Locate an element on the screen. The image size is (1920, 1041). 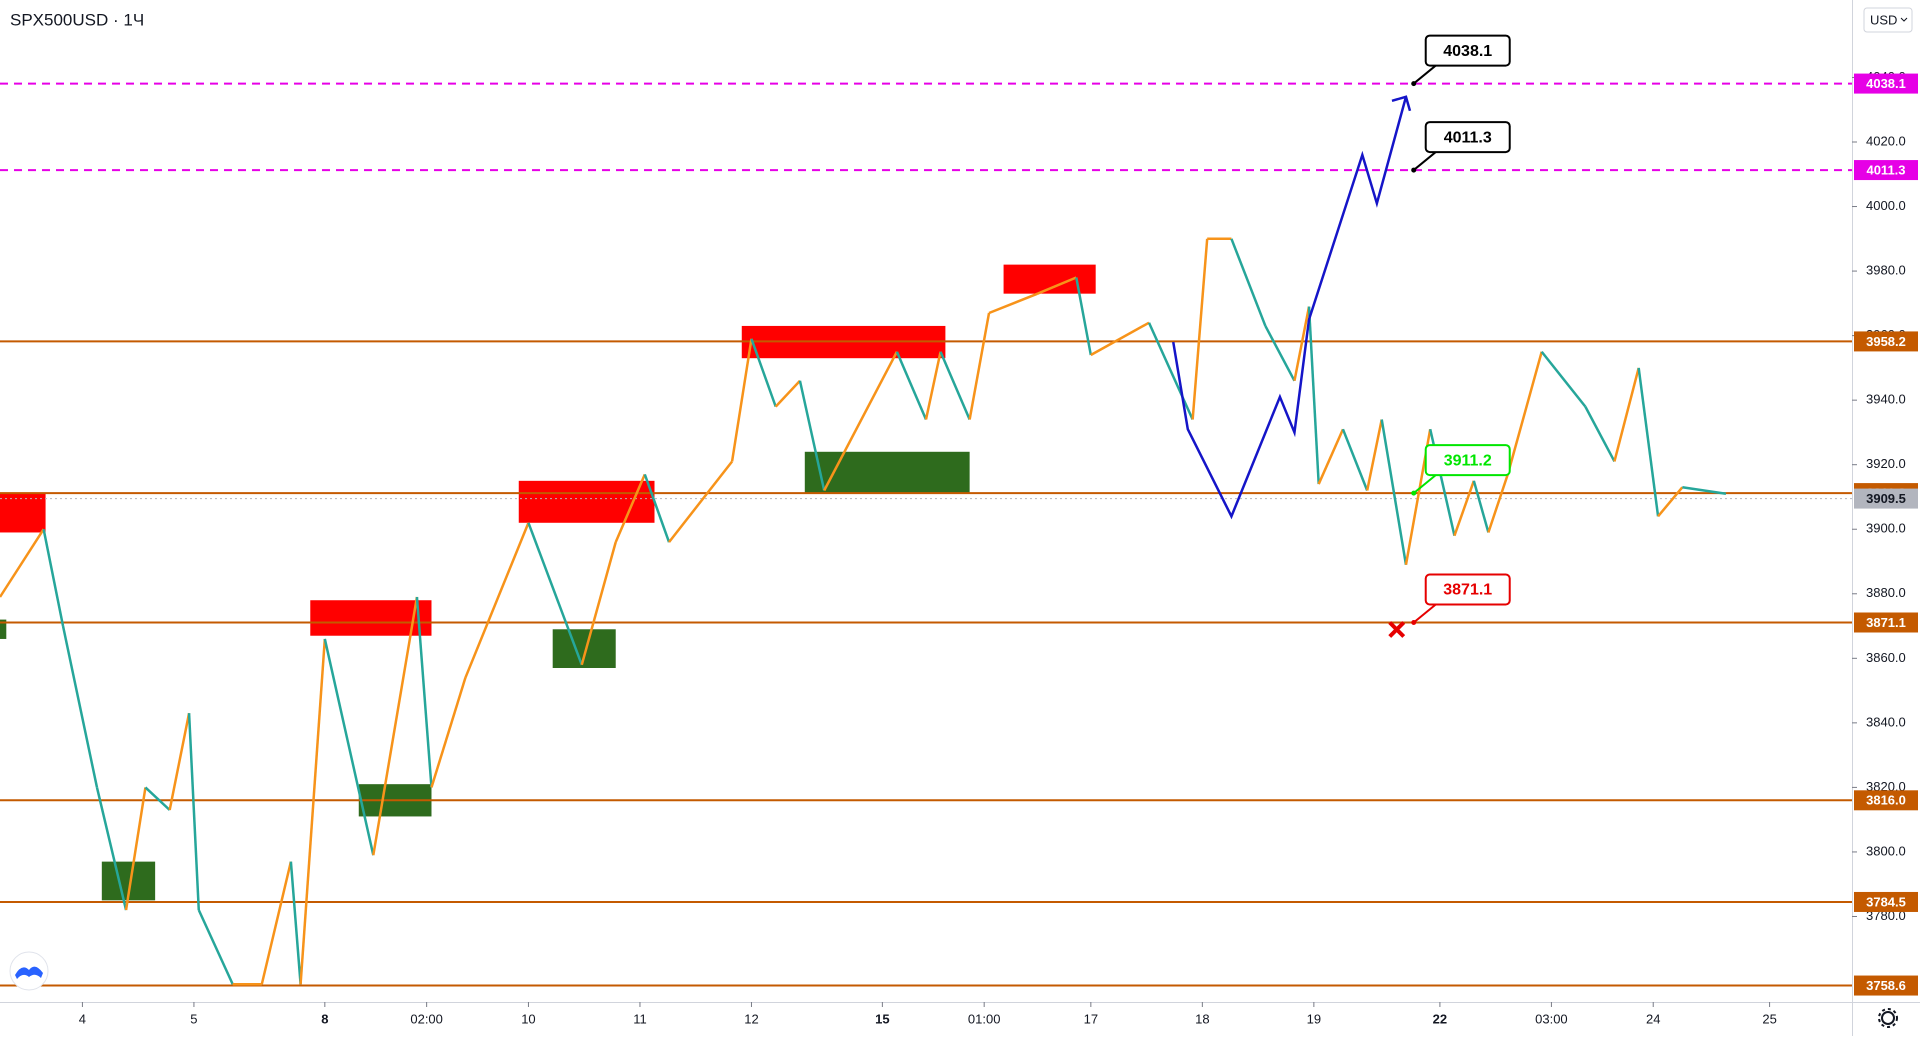
x-tick-label: 24 is located at coordinates (1653, 1018).